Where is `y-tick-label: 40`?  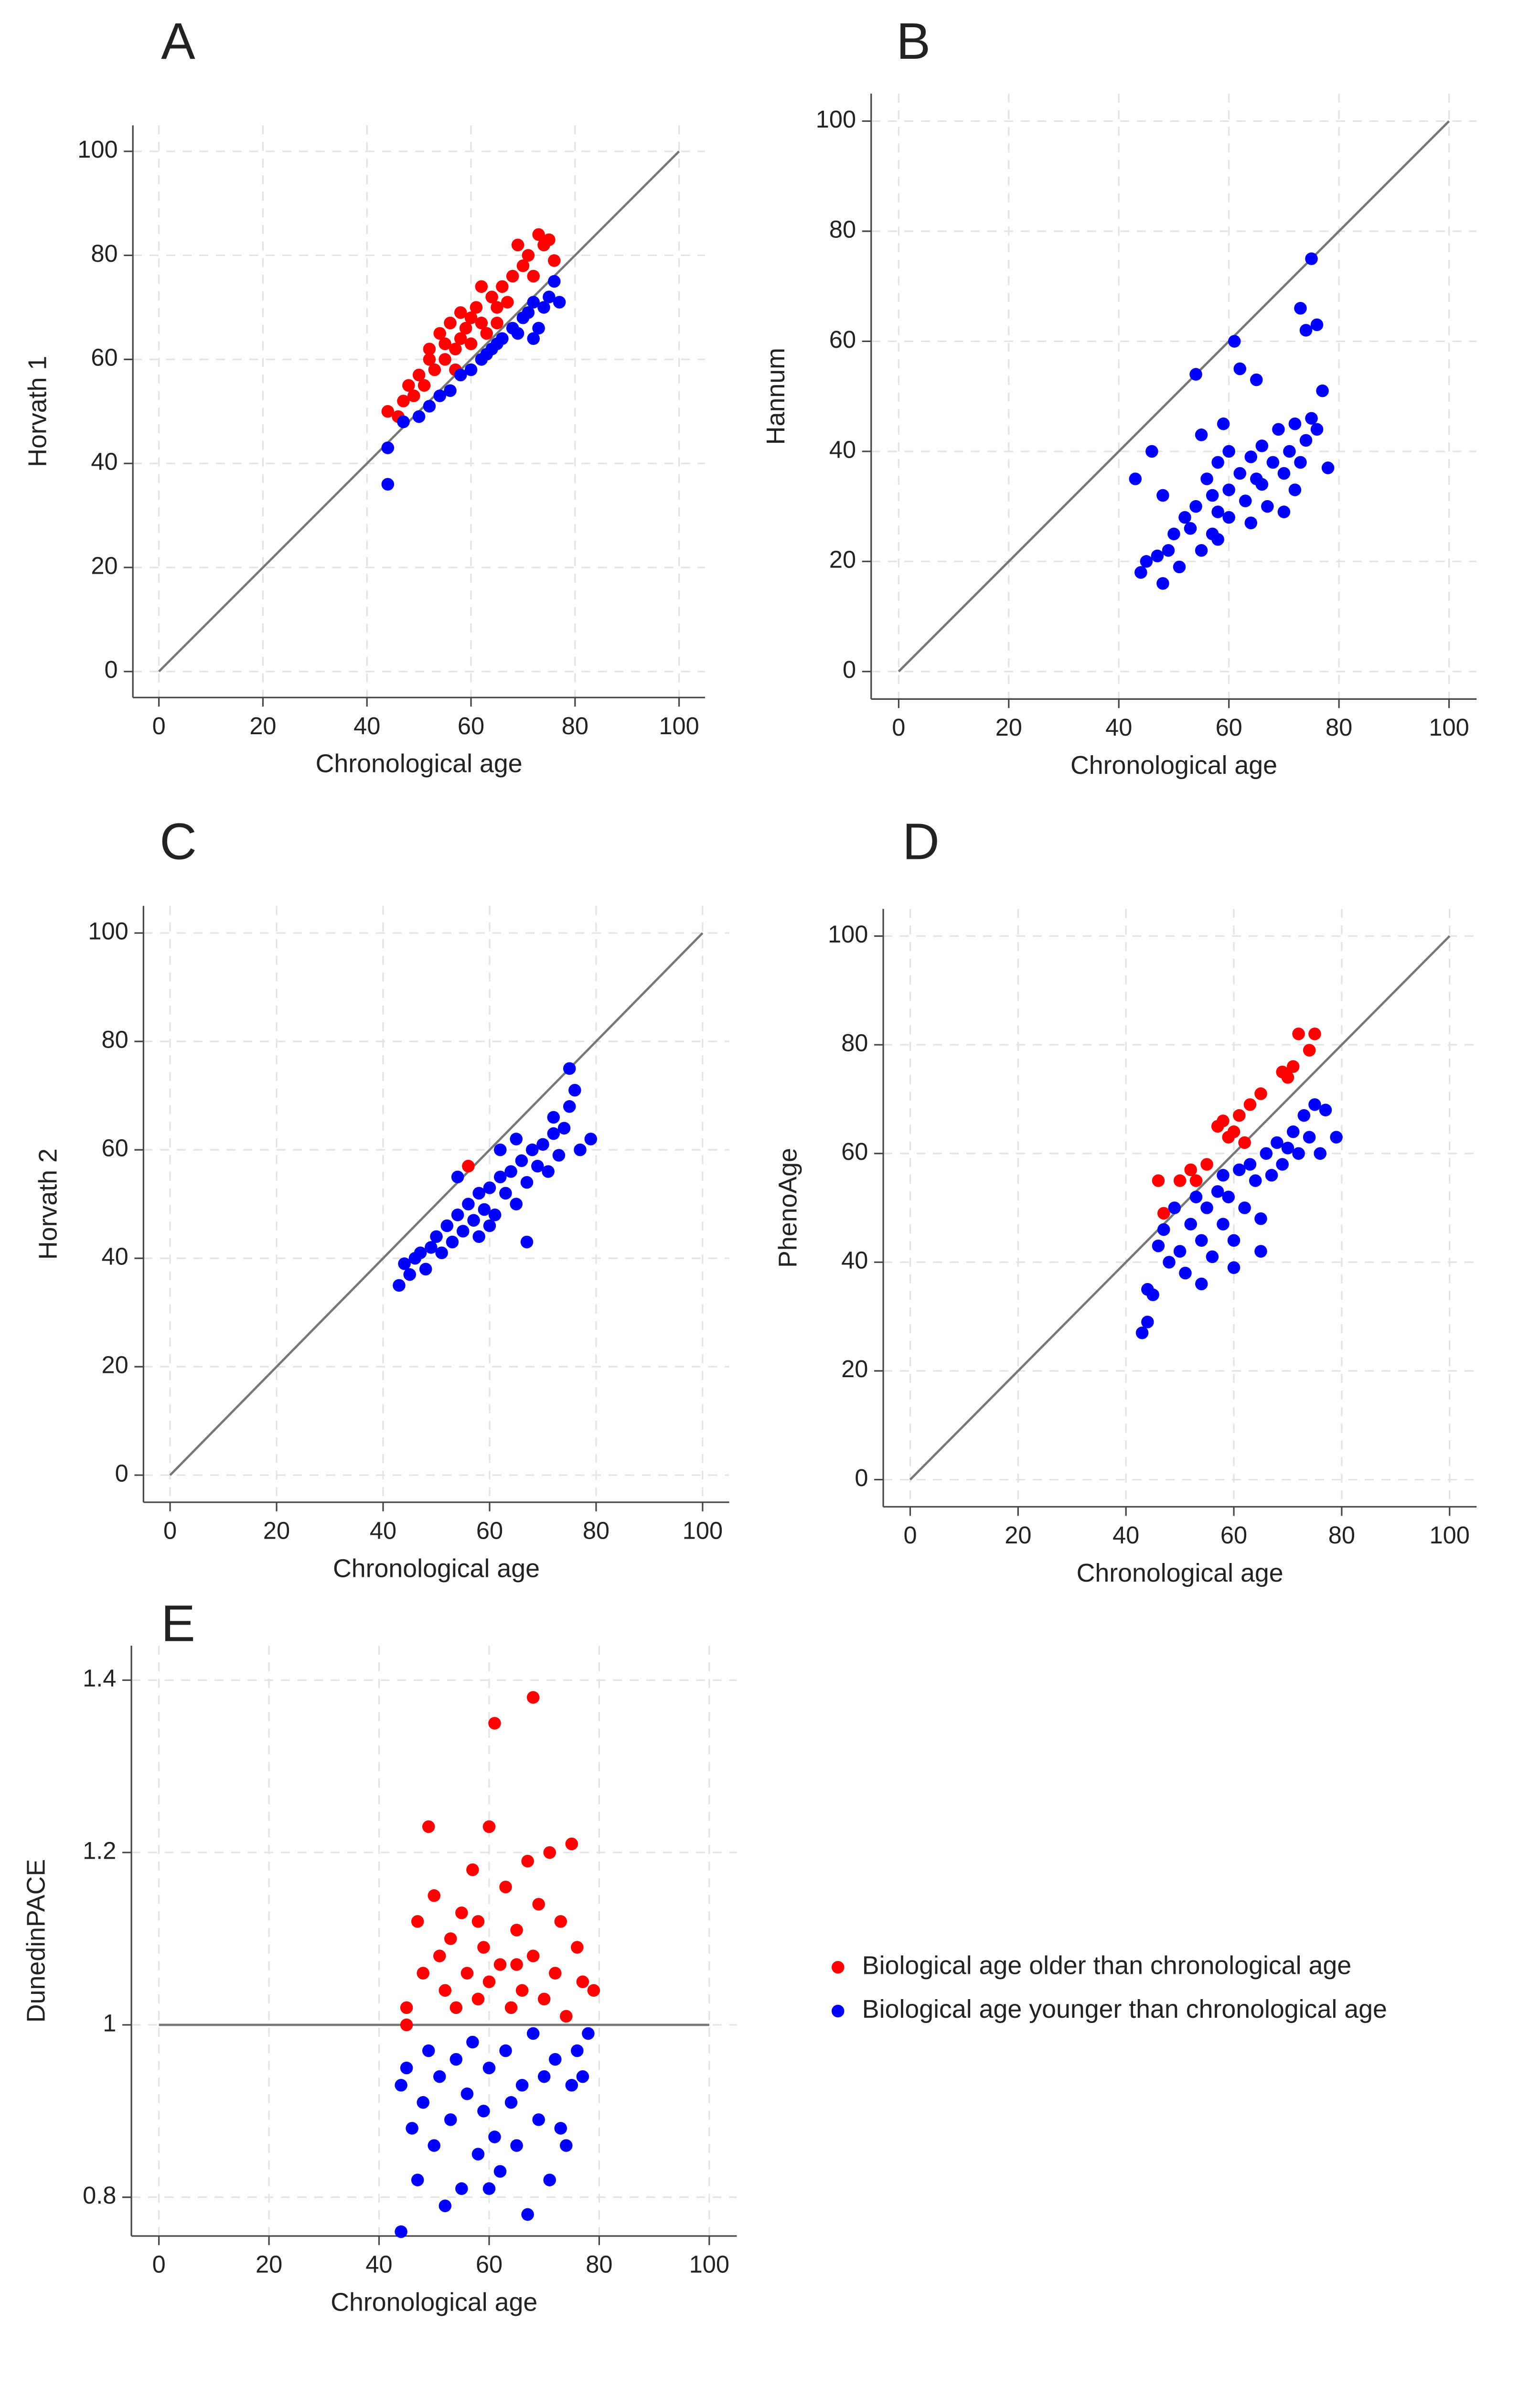
y-tick-label: 40 is located at coordinates (104, 462).